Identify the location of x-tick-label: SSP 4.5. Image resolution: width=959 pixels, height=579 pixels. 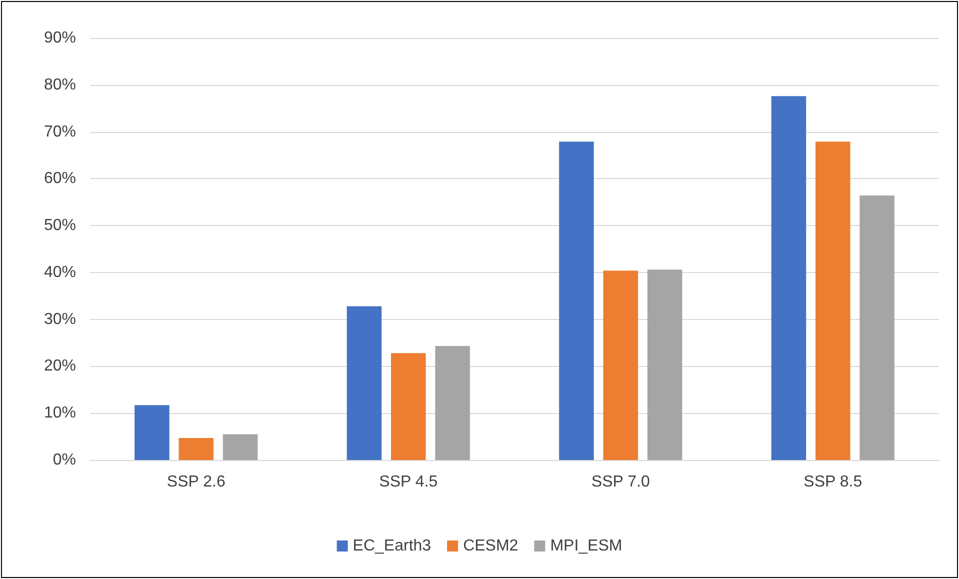
(408, 482).